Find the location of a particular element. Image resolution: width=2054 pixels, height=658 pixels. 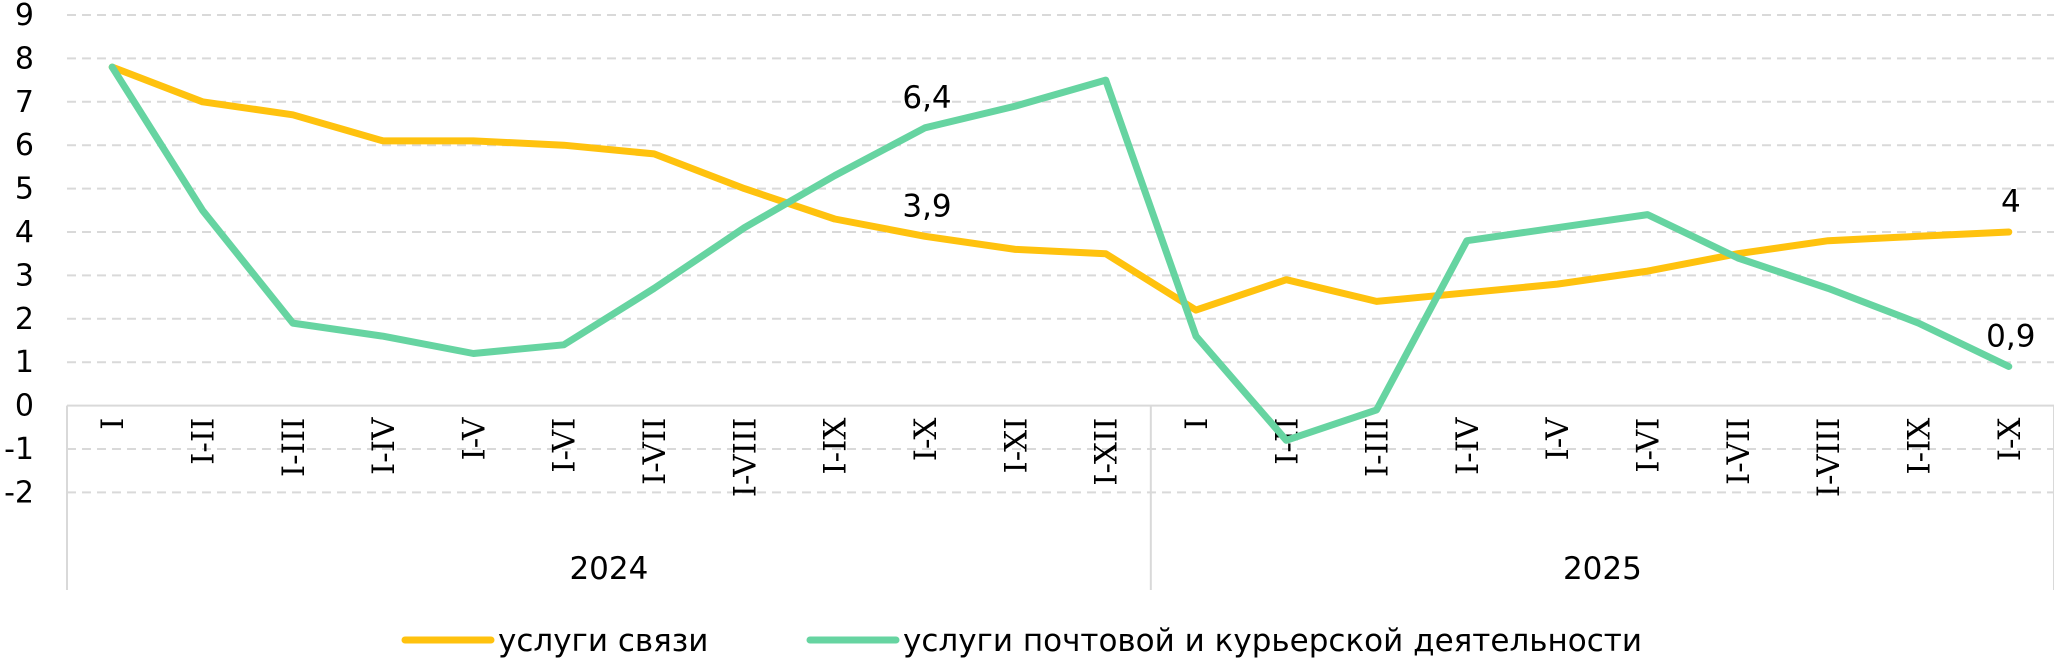

y-tick-label: 8 is located at coordinates (24, 58).